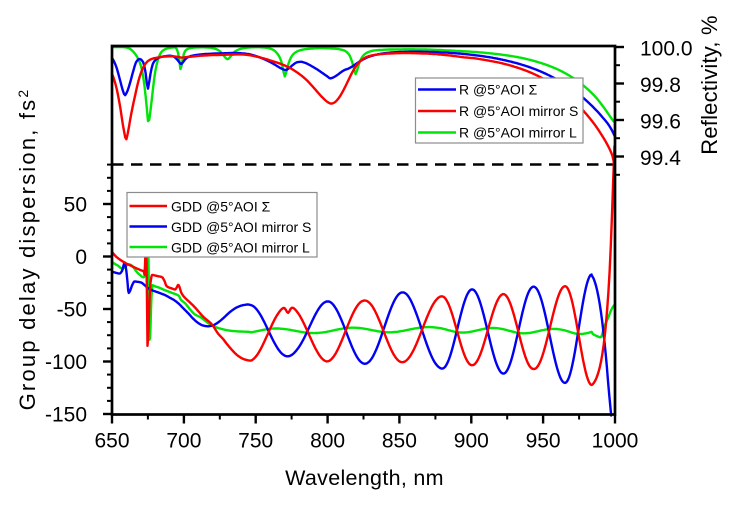 The image size is (735, 505). Describe the element at coordinates (364, 478) in the screenshot. I see `svg-text: Wavelength, nm` at that location.